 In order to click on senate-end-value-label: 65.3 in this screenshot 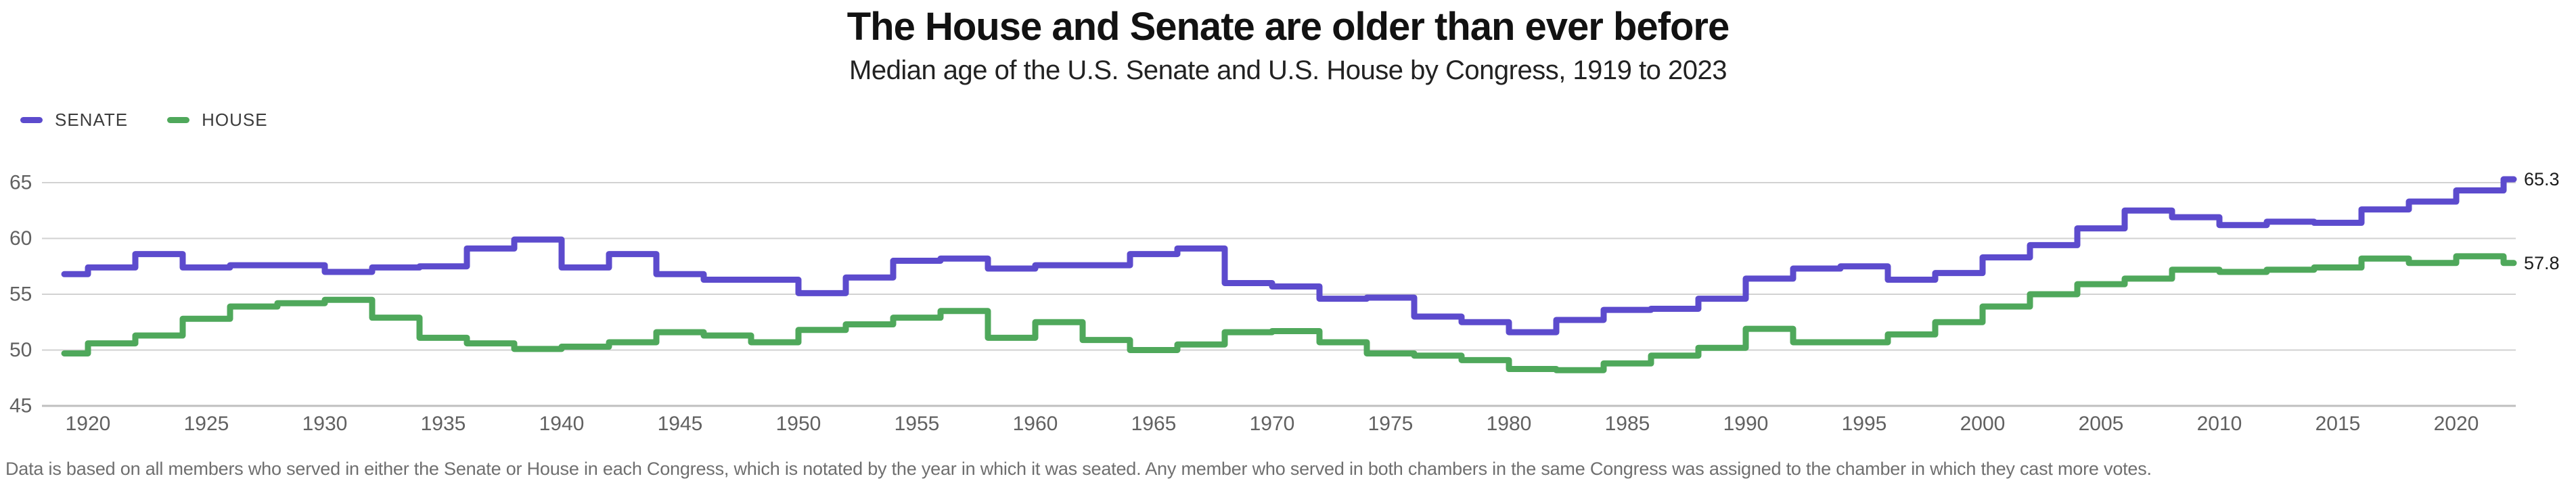, I will do `click(2542, 179)`.